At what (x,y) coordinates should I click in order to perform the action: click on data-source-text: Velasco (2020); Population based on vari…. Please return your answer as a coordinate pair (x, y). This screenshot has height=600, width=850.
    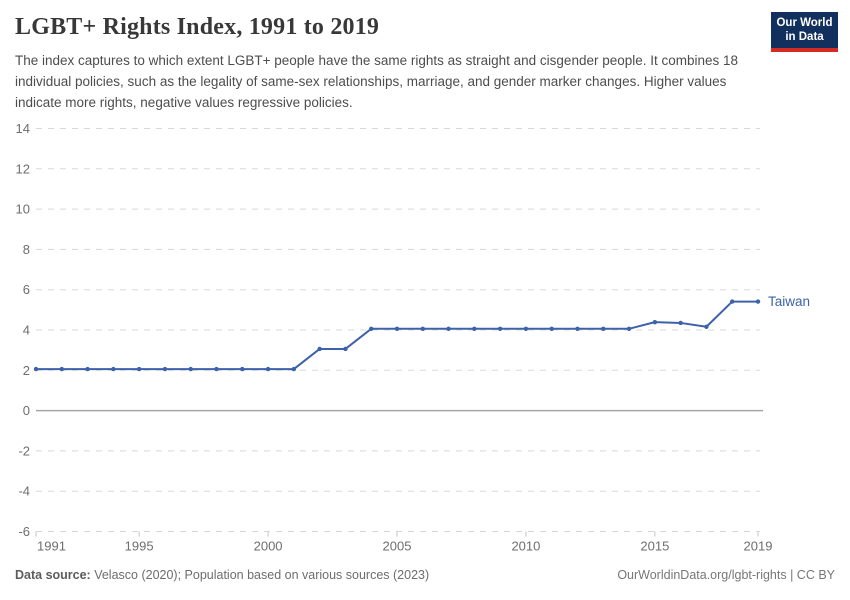
    Looking at the image, I should click on (260, 575).